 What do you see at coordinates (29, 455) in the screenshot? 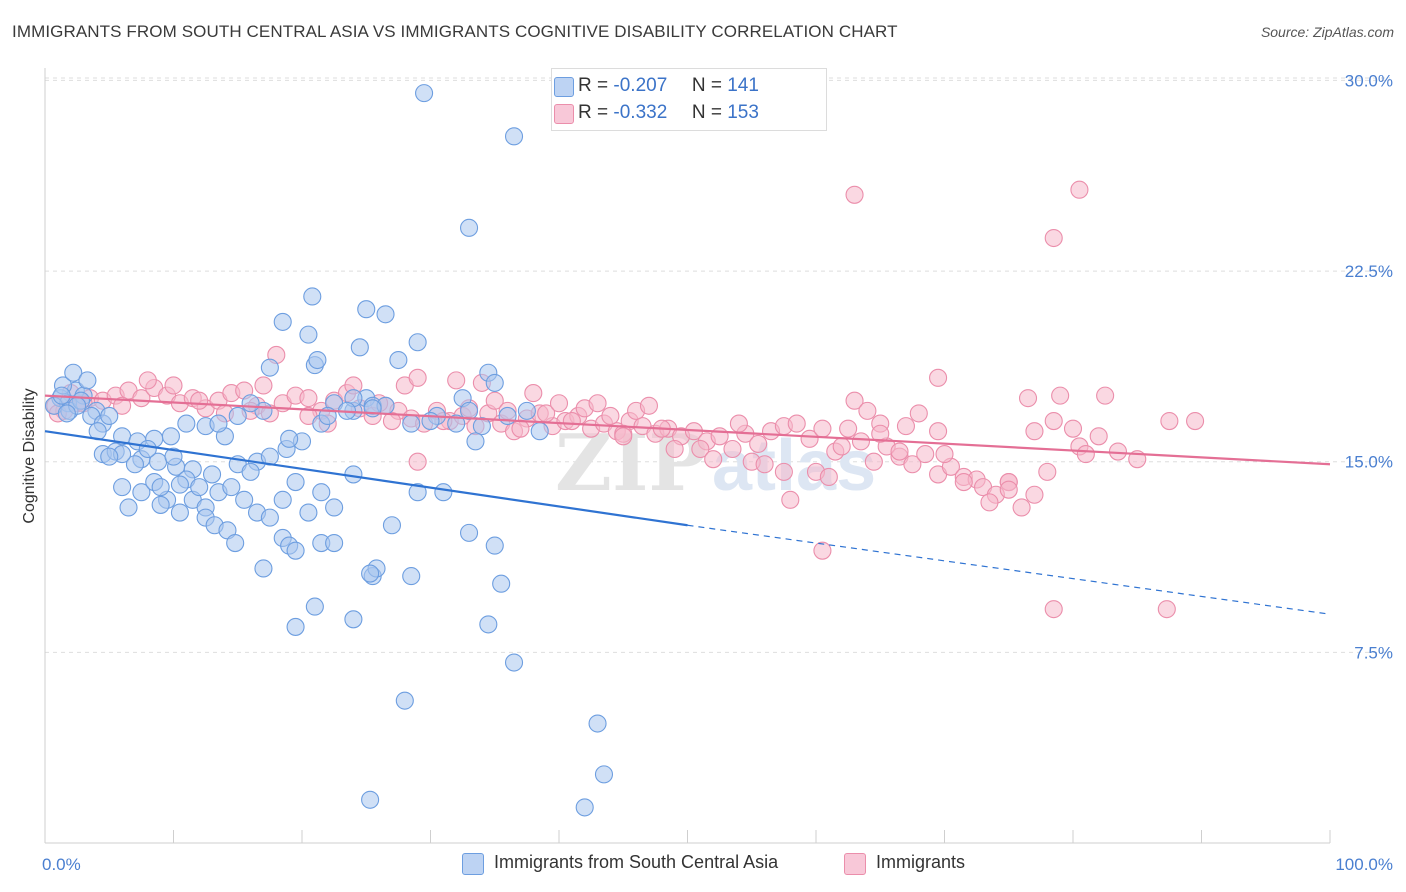
I see `y-axis-title: Cognitive Disability` at bounding box center [29, 455].